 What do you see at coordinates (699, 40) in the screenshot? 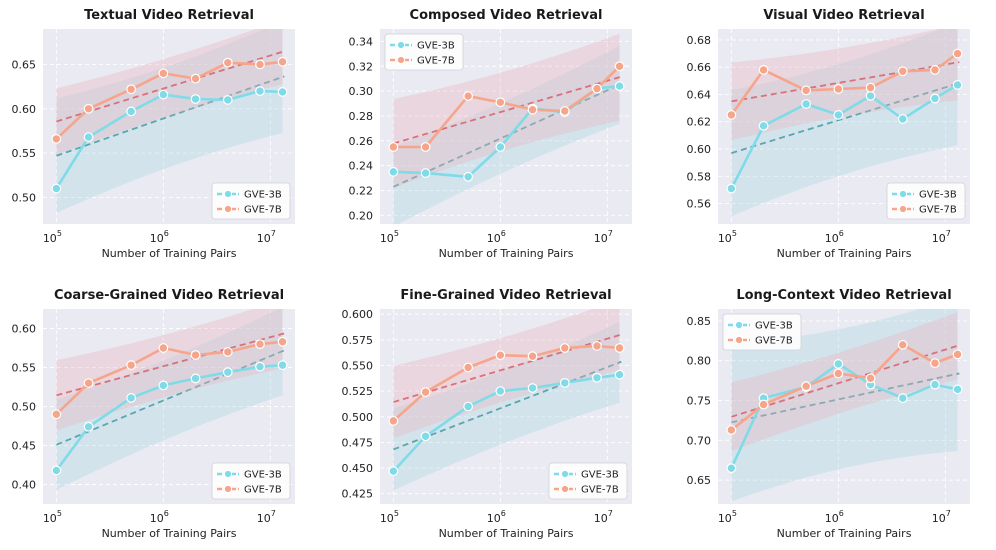
I see `y-tick-label: 0.68` at bounding box center [699, 40].